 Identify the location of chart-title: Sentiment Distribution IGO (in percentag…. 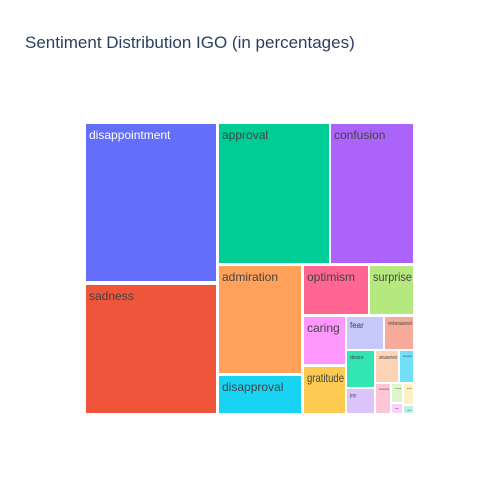
(190, 42).